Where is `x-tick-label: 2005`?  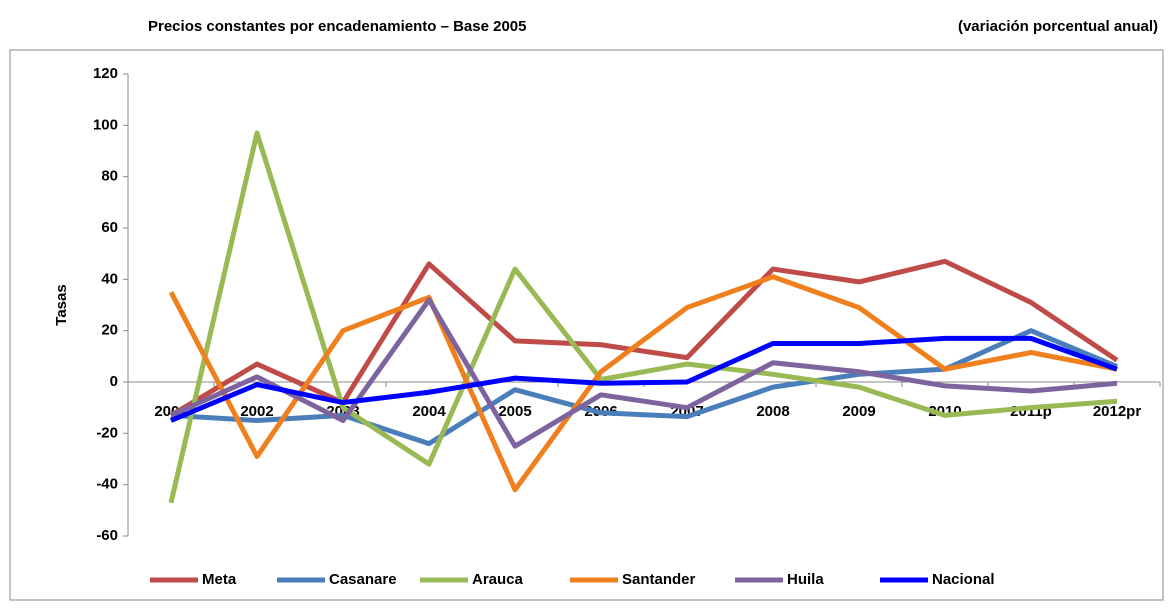
x-tick-label: 2005 is located at coordinates (514, 411).